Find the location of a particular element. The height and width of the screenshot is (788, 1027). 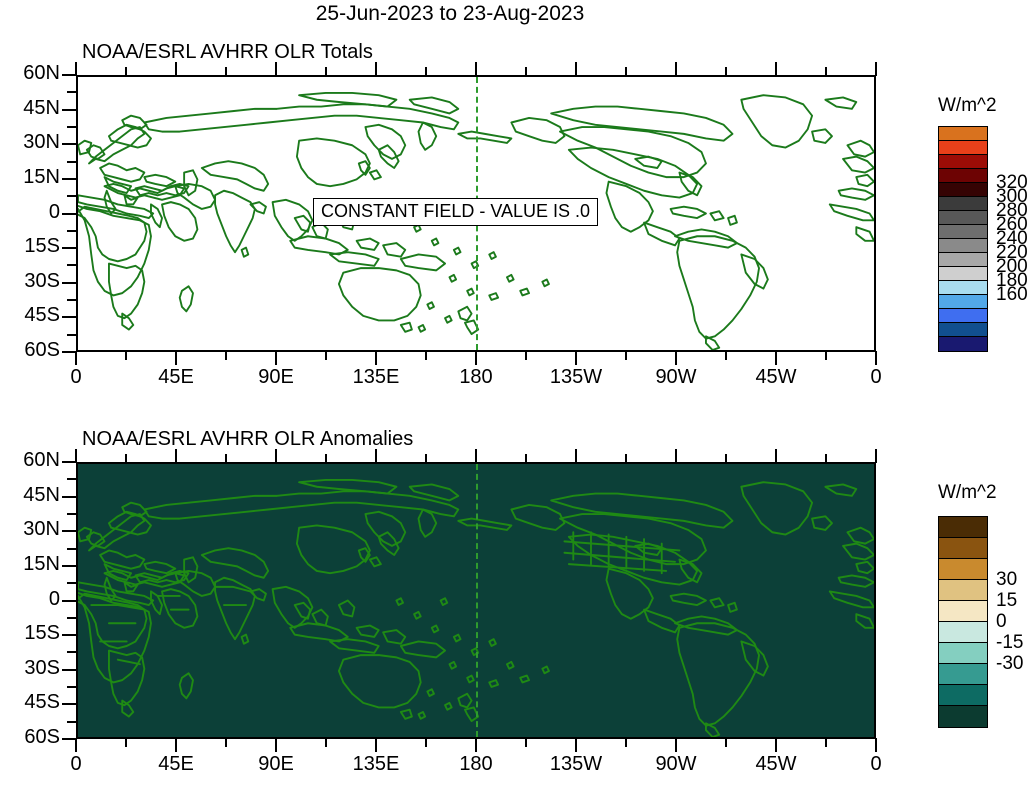

colorbar-unit-anomalies: W/m^2 is located at coordinates (967, 492).